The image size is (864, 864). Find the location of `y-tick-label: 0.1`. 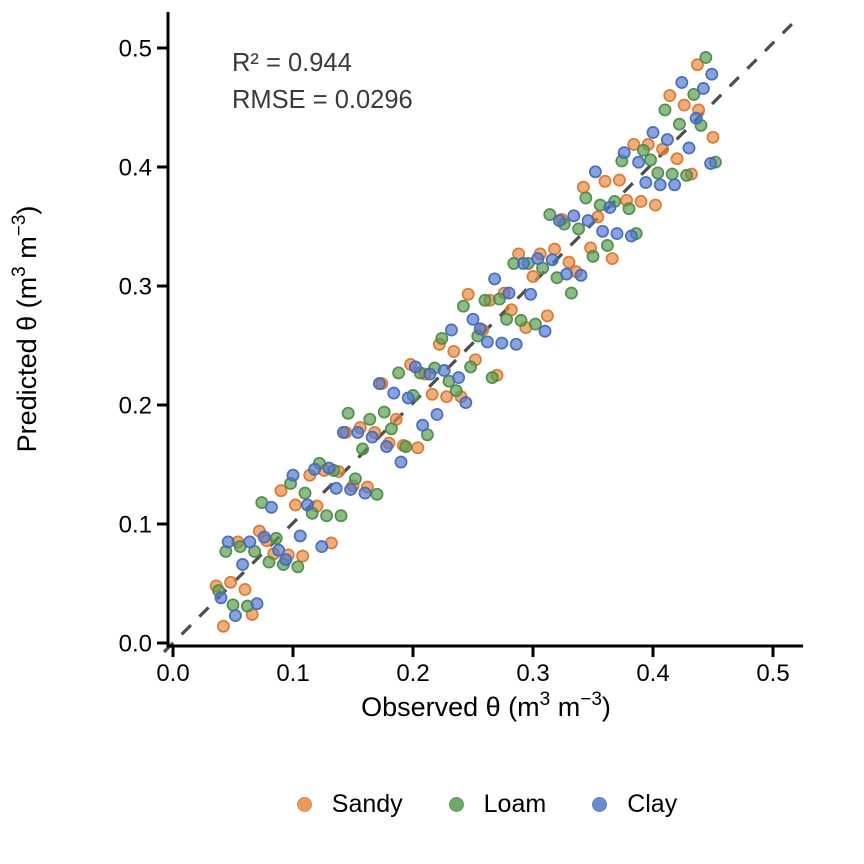

y-tick-label: 0.1 is located at coordinates (135, 525).